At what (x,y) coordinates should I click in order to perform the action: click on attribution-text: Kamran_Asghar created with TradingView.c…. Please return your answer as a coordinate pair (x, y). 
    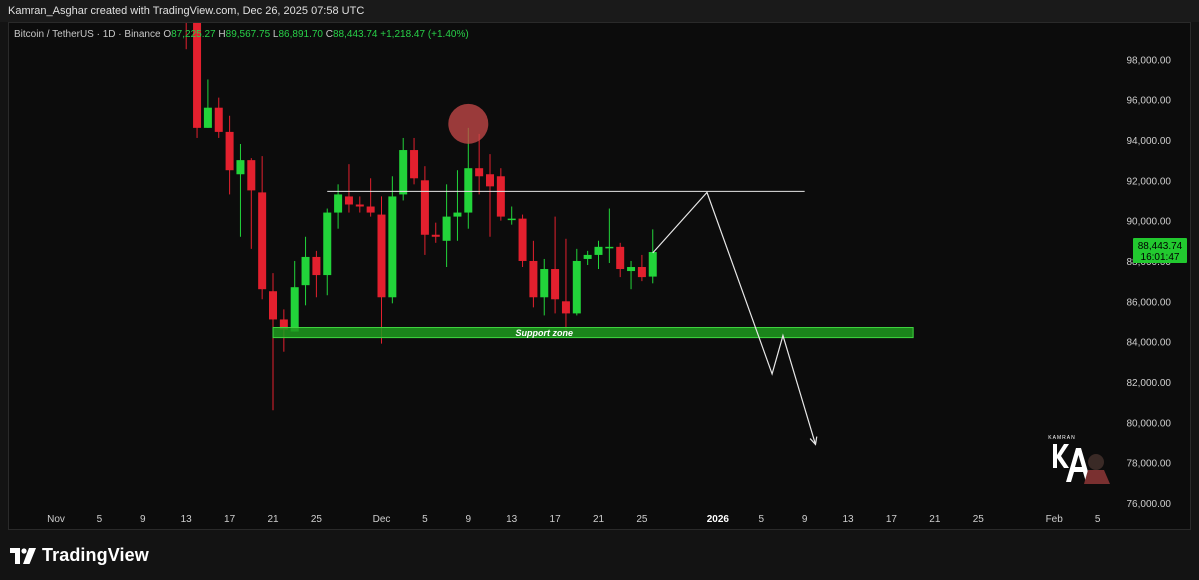
    Looking at the image, I should click on (186, 11).